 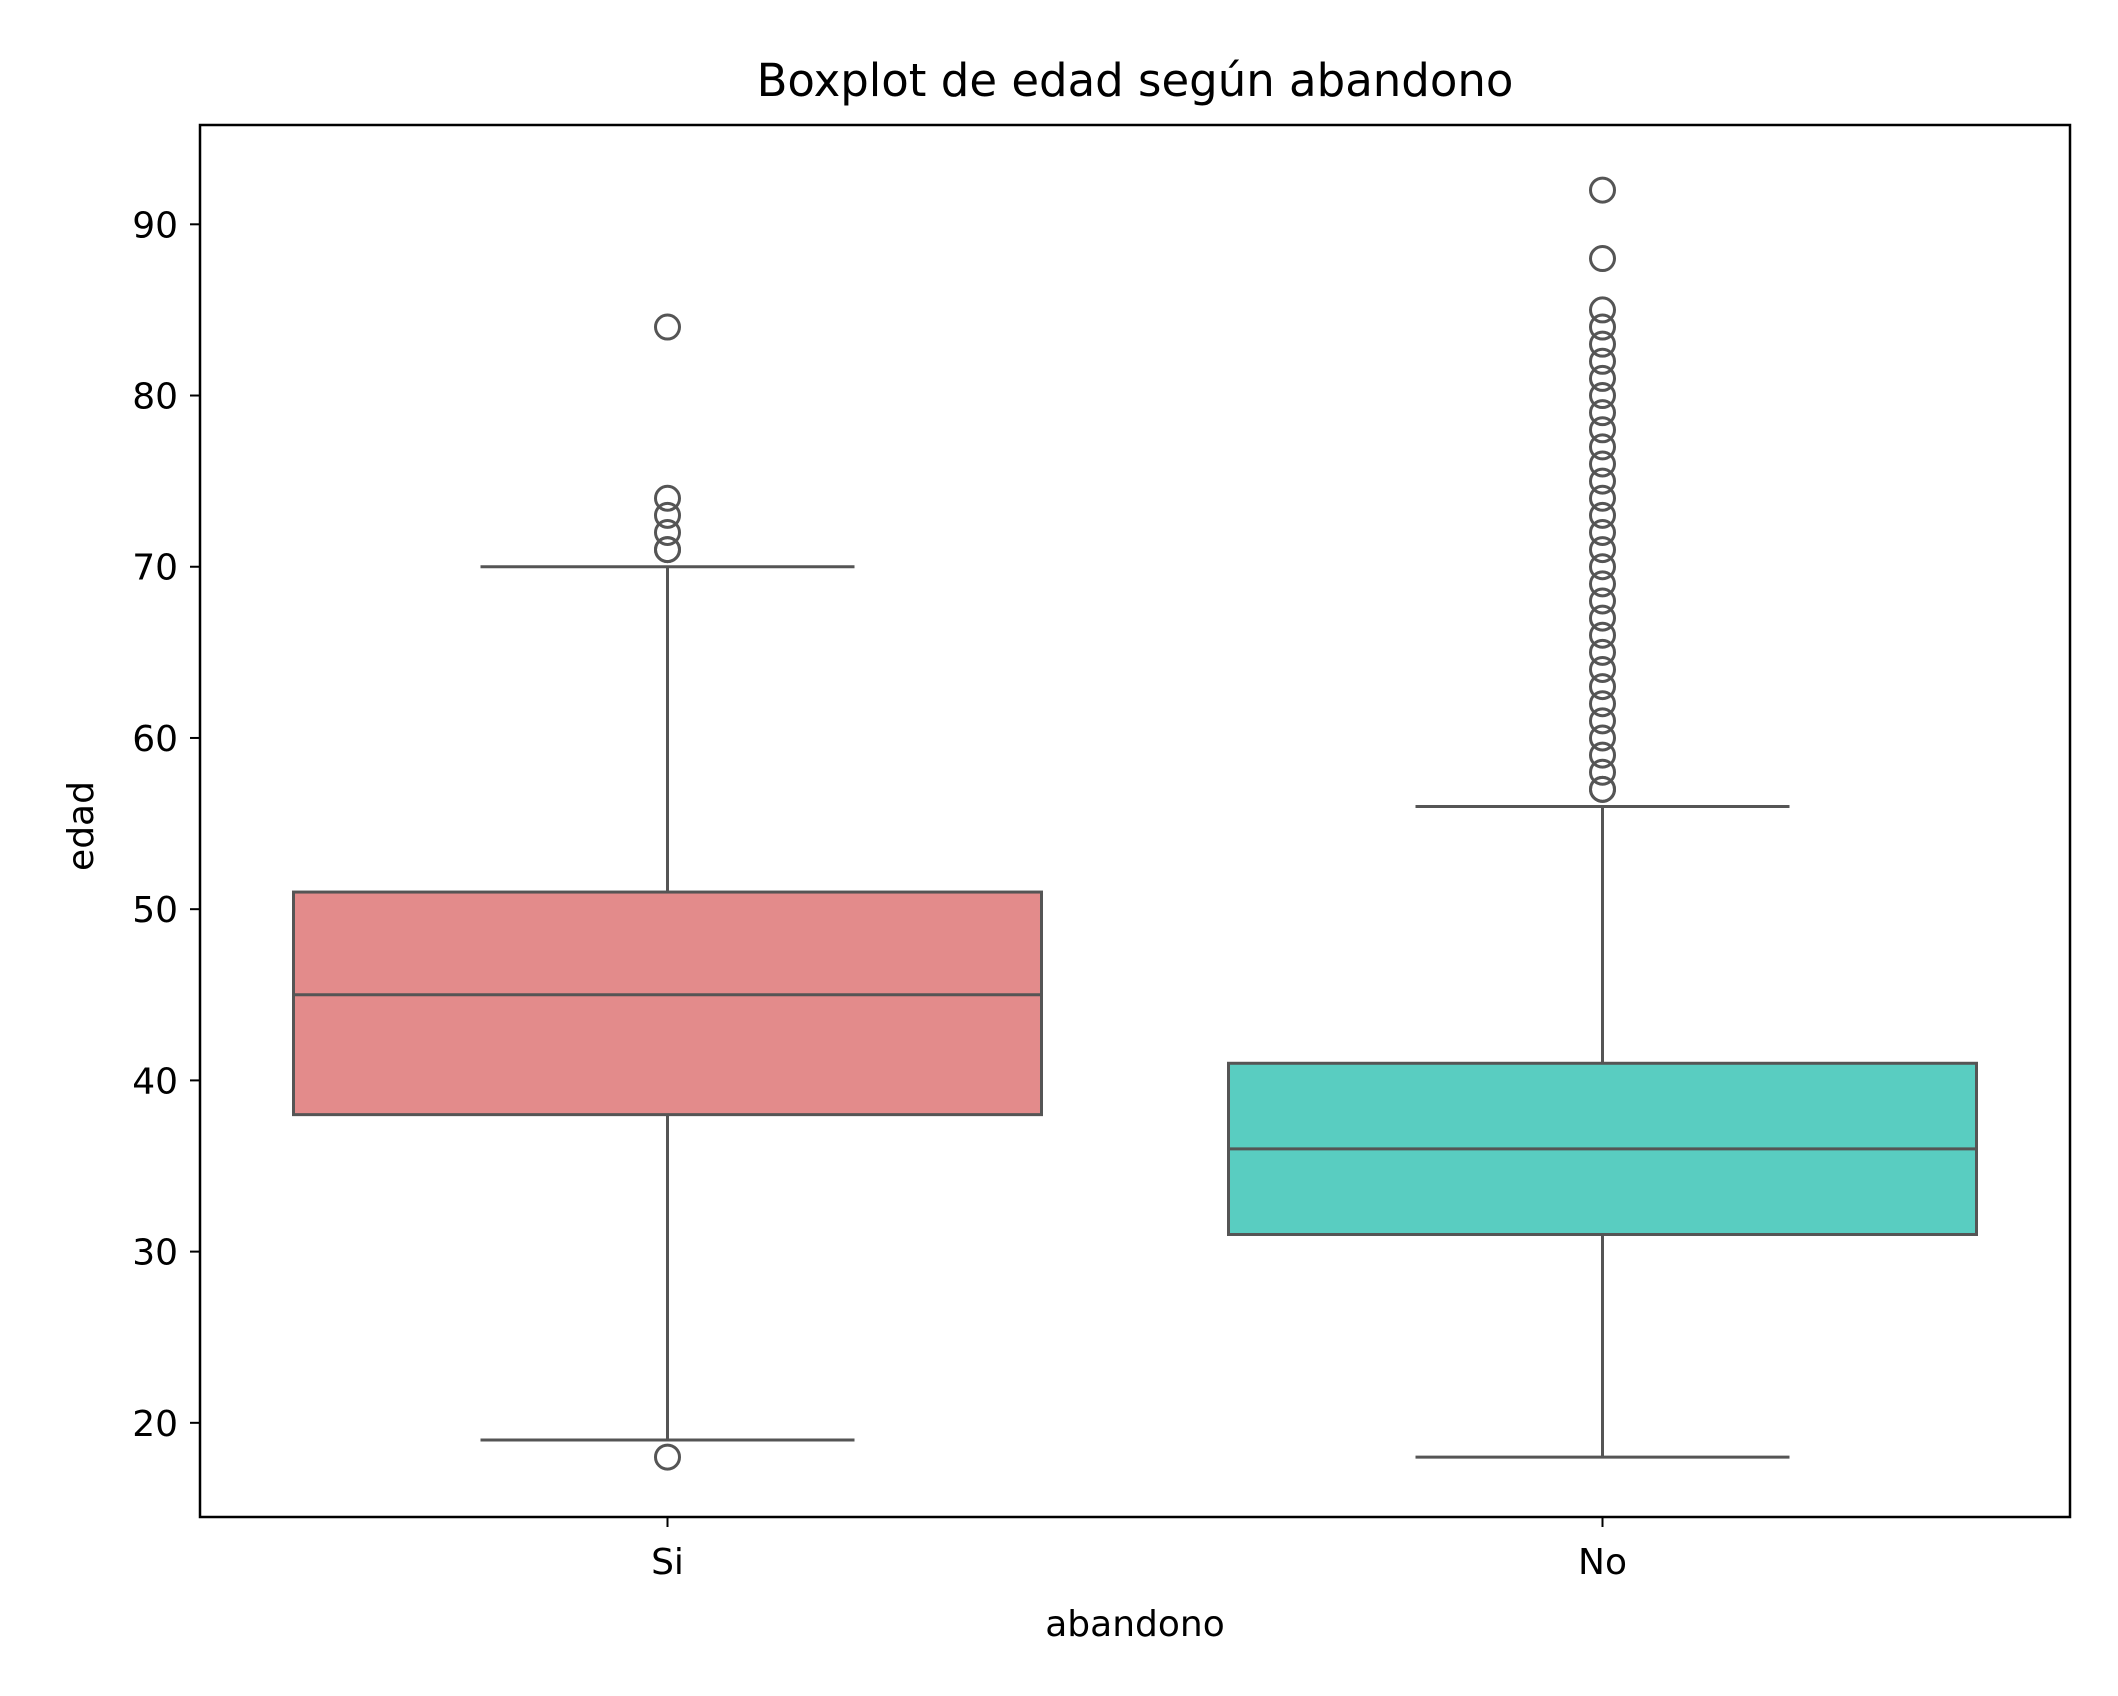 I want to click on y-tick-label-80: 80, so click(x=155, y=397).